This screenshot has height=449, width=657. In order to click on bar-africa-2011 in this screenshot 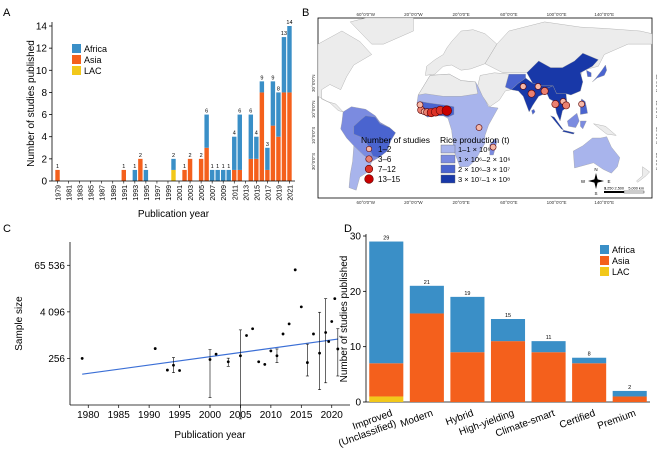, I will do `click(234, 153)`.